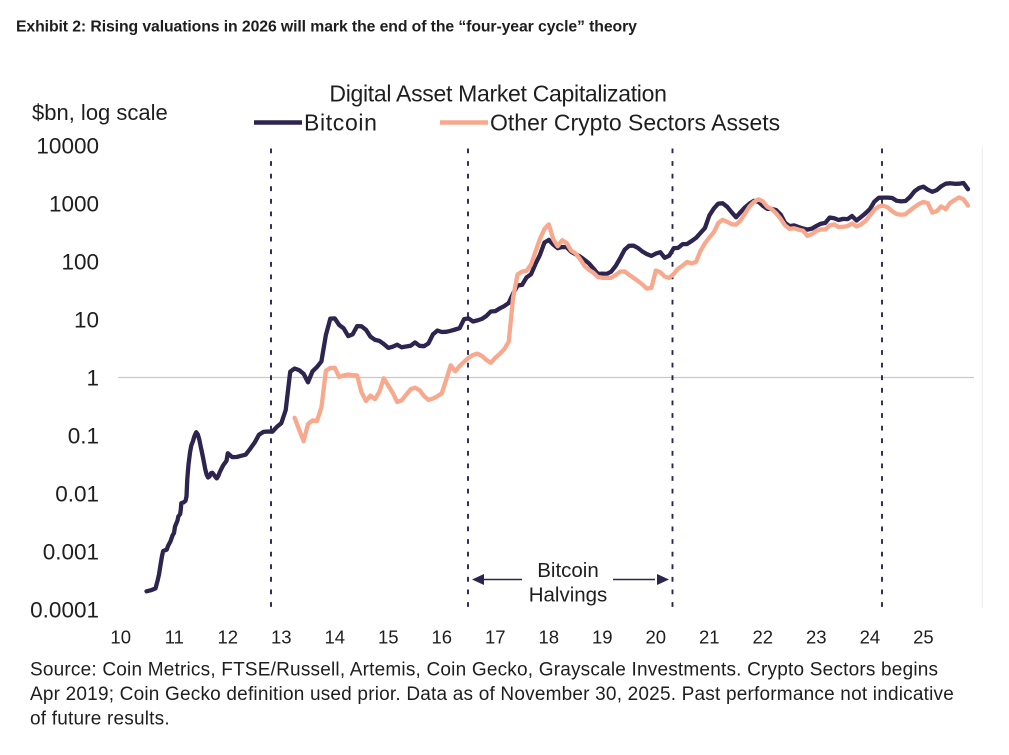  Describe the element at coordinates (74, 204) in the screenshot. I see `svg-text: 1000` at that location.